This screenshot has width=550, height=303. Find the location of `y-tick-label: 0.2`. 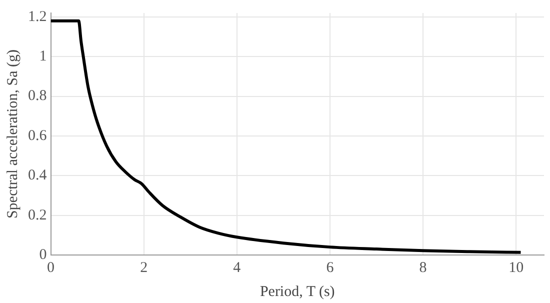

y-tick-label: 0.2 is located at coordinates (37, 215).